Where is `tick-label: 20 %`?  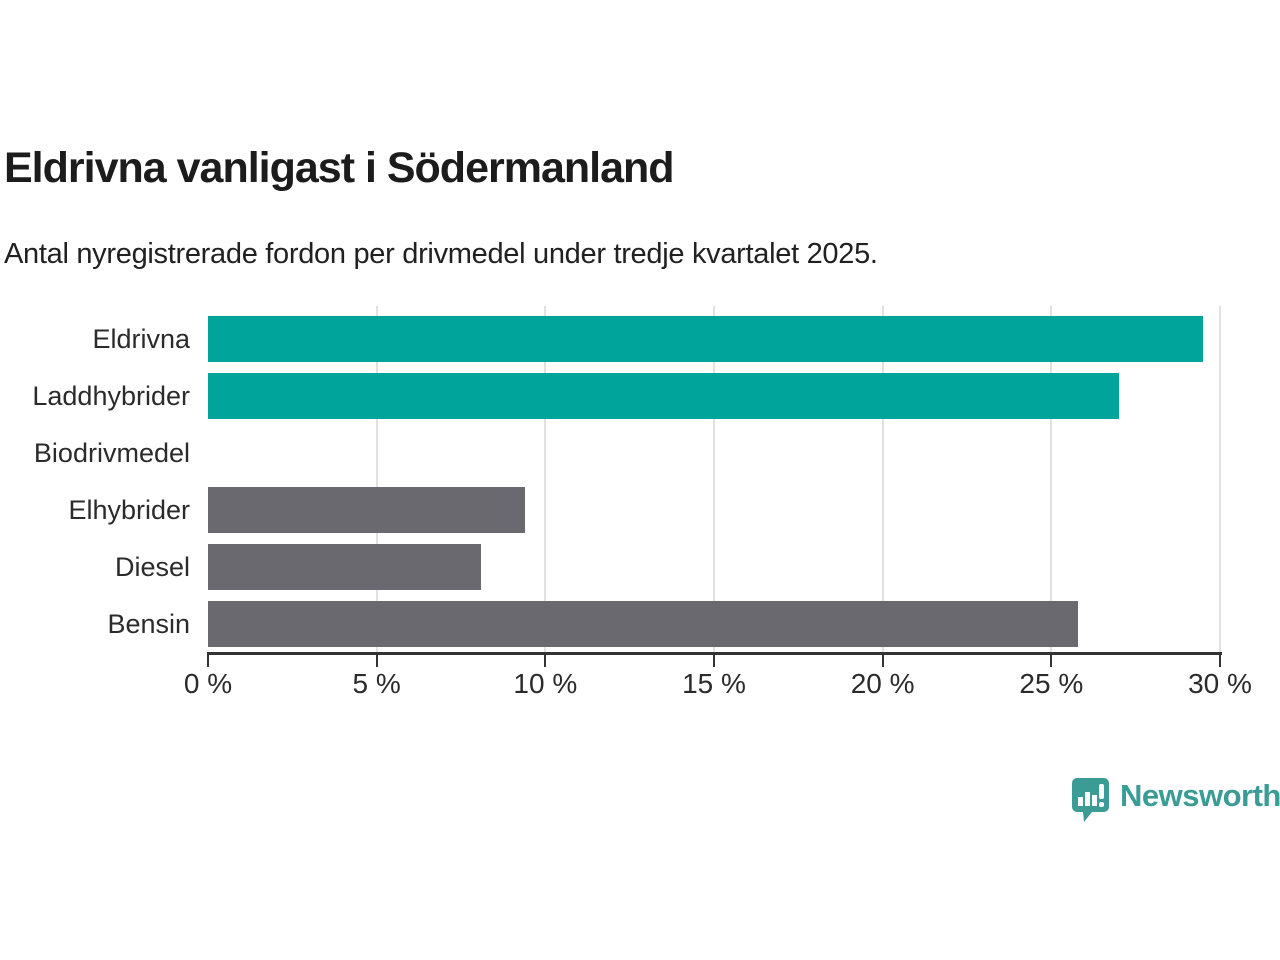
tick-label: 20 % is located at coordinates (882, 683).